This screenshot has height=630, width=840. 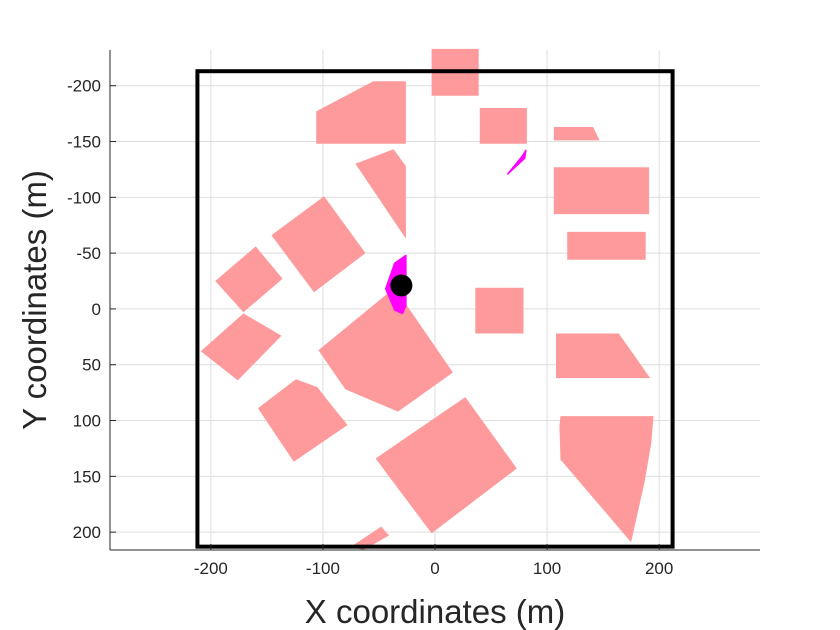 I want to click on y-tick-label: -150, so click(x=84, y=142).